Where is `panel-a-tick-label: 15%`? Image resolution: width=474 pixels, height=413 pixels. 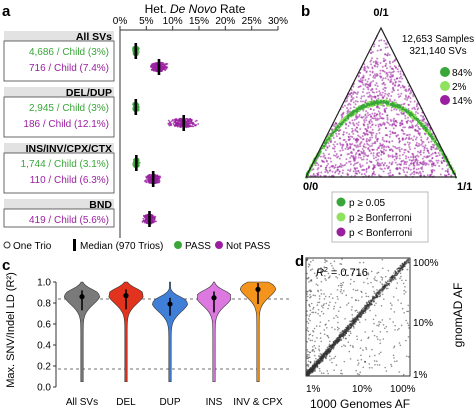 panel-a-tick-label: 15% is located at coordinates (199, 21).